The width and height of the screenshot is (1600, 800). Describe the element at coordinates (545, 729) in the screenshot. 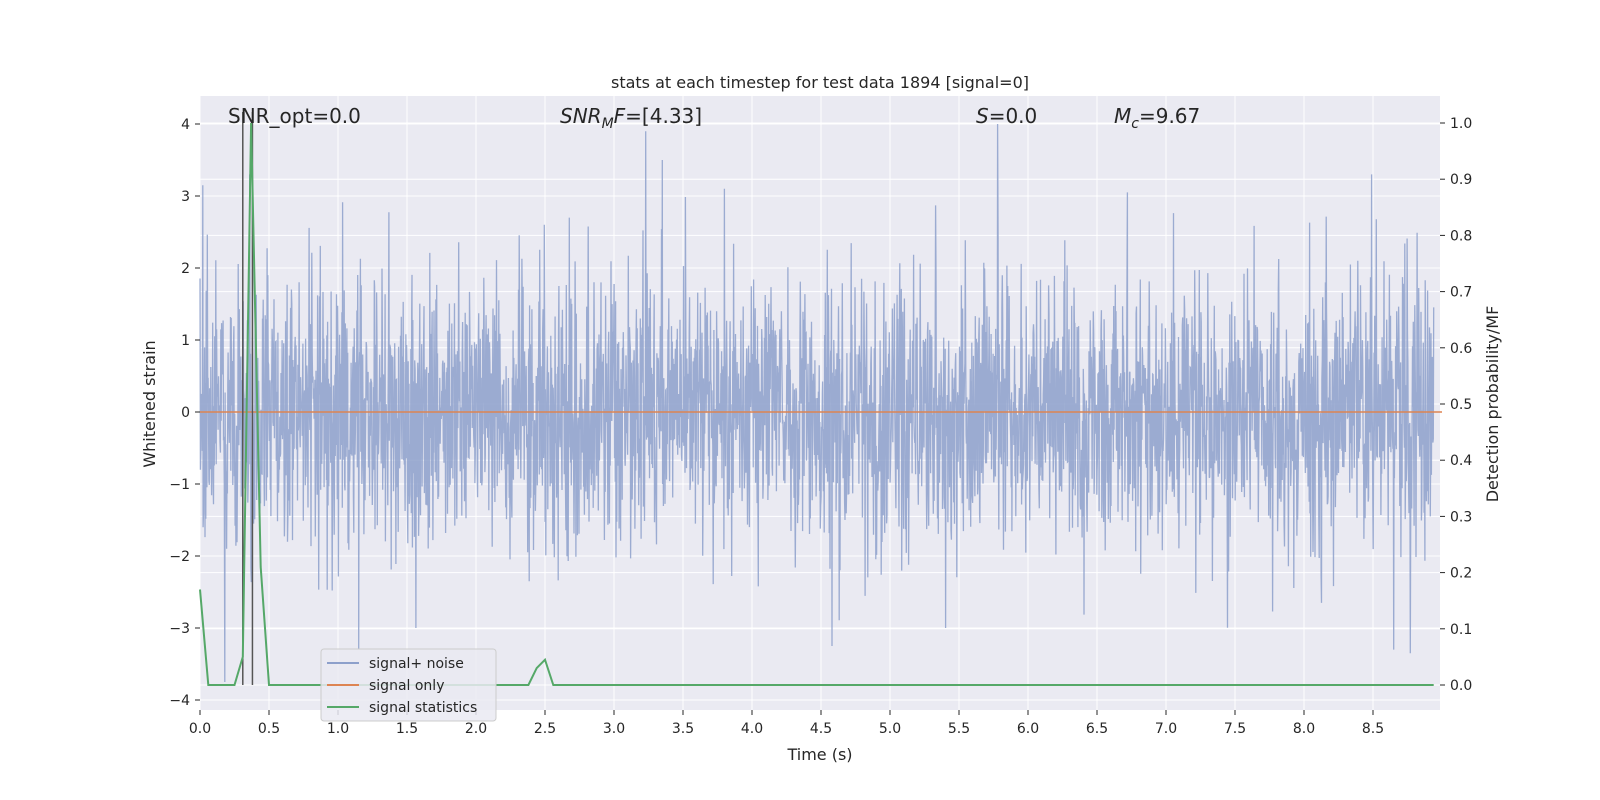

I see `x-tick-label: 2.5` at that location.